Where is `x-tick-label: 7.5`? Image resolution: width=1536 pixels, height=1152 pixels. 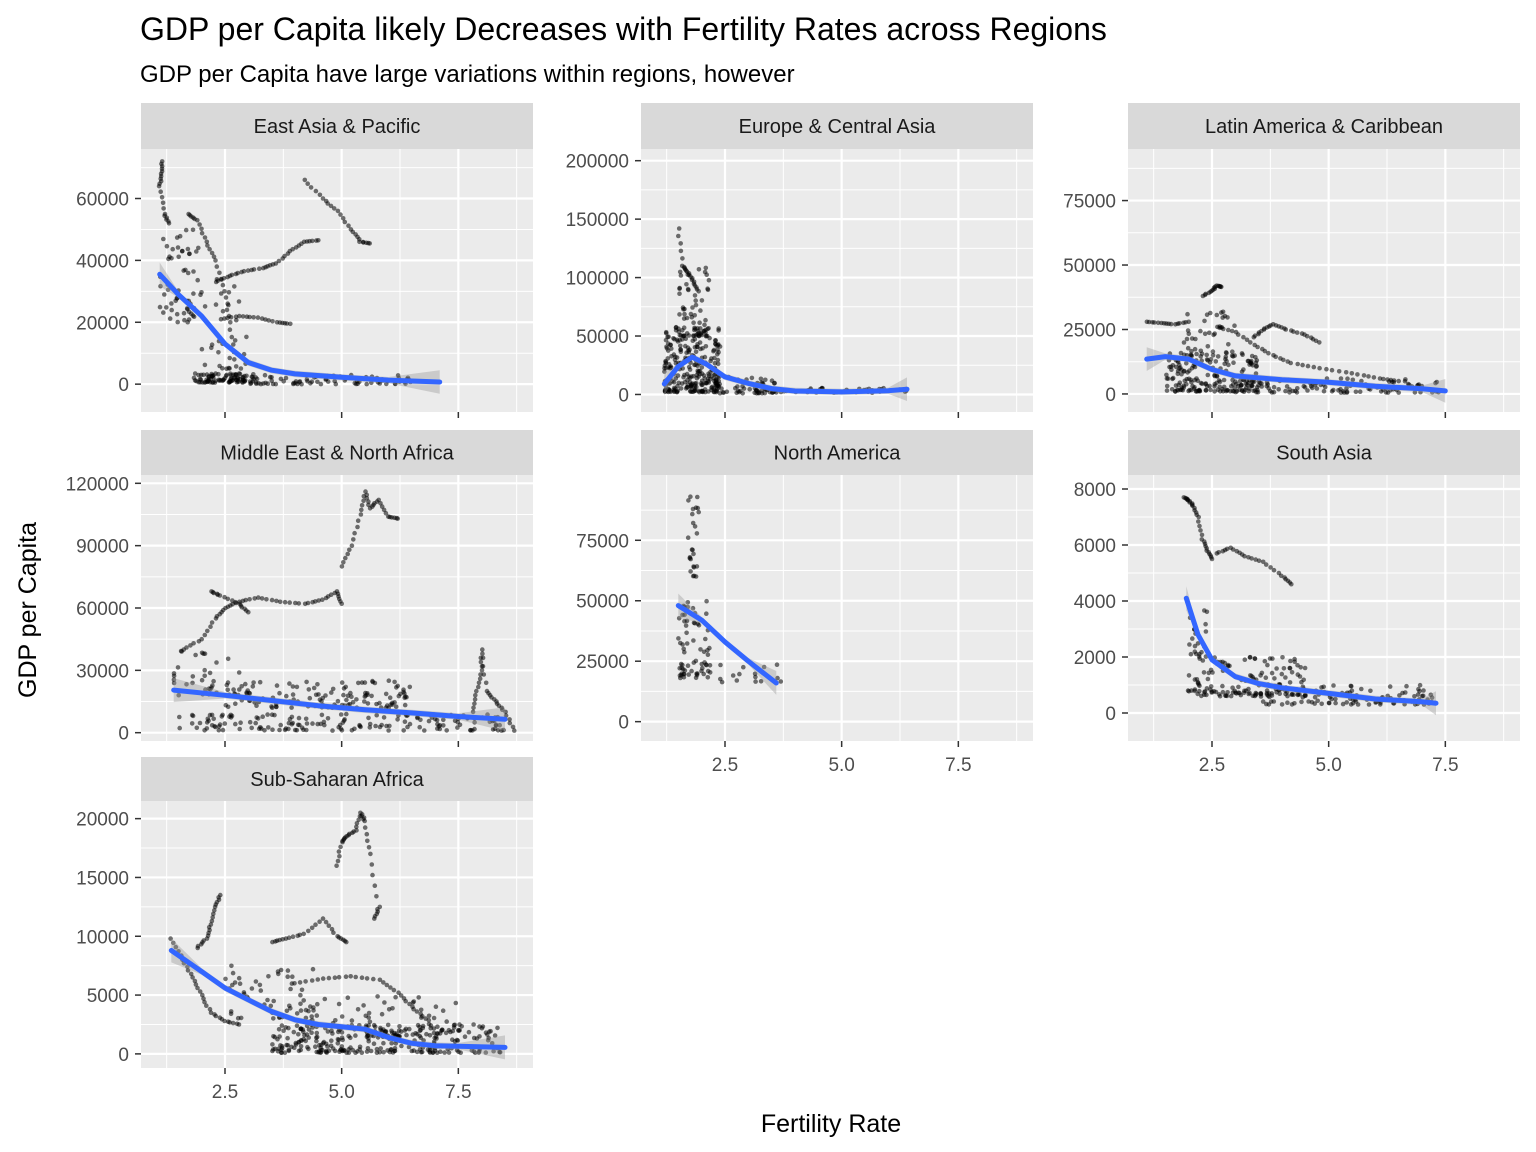 x-tick-label: 7.5 is located at coordinates (1445, 765).